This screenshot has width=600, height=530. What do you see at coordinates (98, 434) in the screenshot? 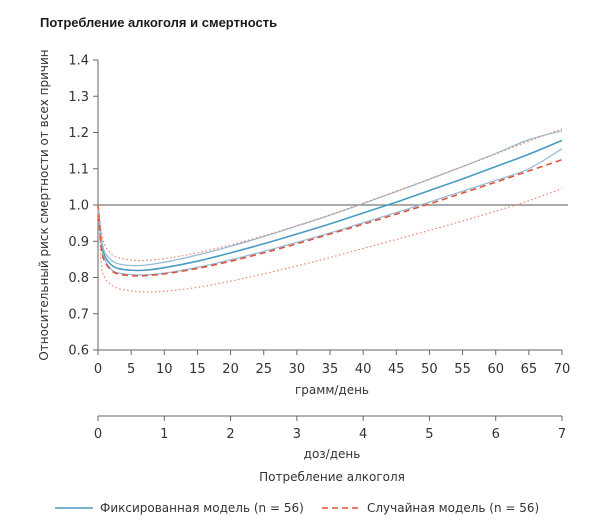
I see `x2-tick-label: 0` at bounding box center [98, 434].